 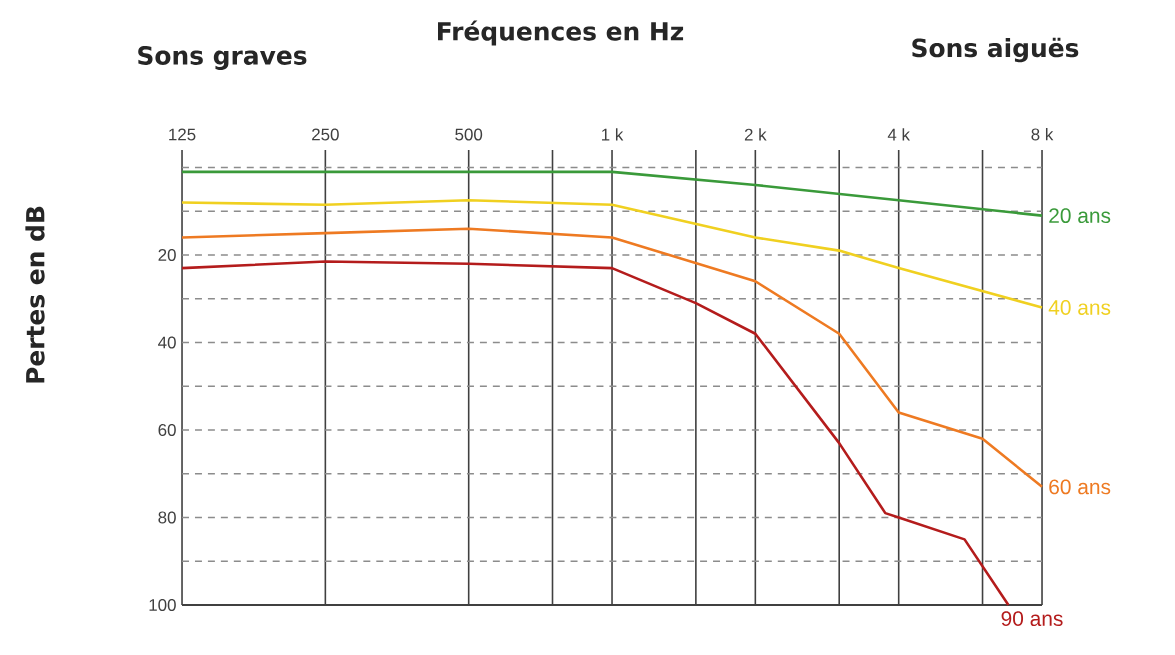 What do you see at coordinates (222, 58) in the screenshot?
I see `text: Sons graves` at bounding box center [222, 58].